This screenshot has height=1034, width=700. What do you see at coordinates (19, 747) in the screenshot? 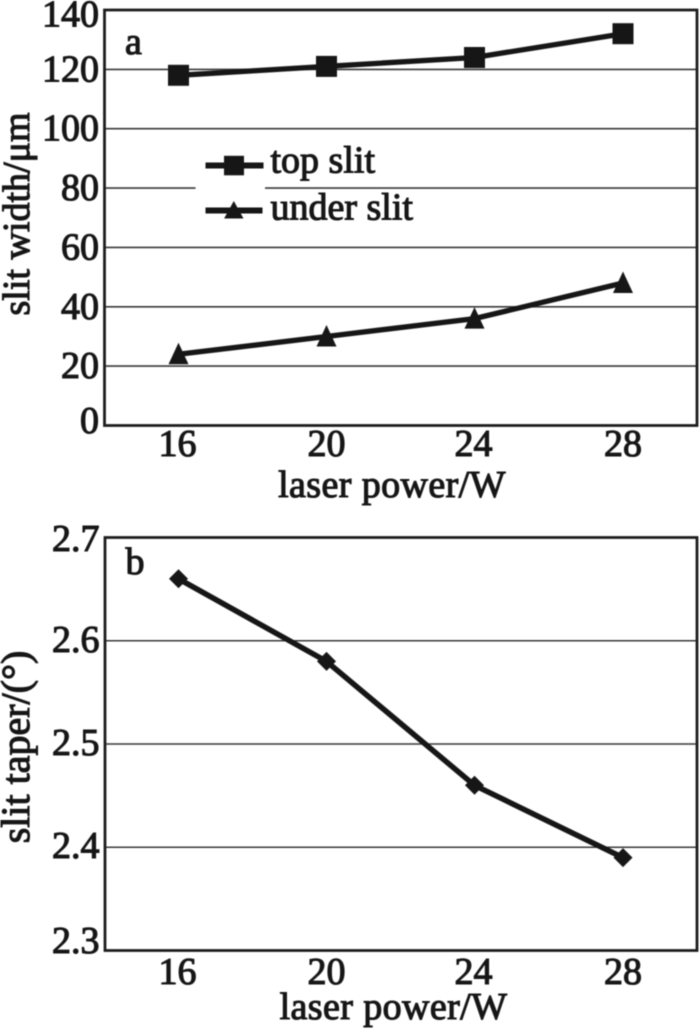
I see `svg-text: slit taper/(°)` at bounding box center [19, 747].